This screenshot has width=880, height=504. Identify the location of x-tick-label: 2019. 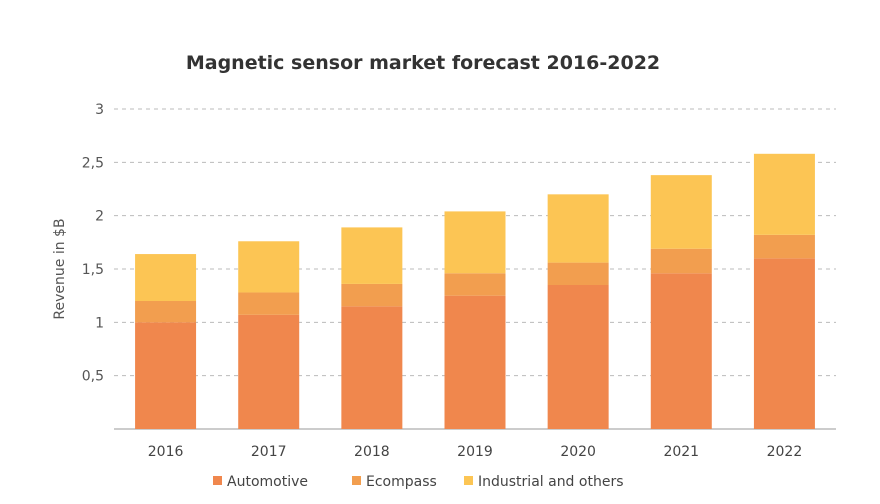
(475, 452).